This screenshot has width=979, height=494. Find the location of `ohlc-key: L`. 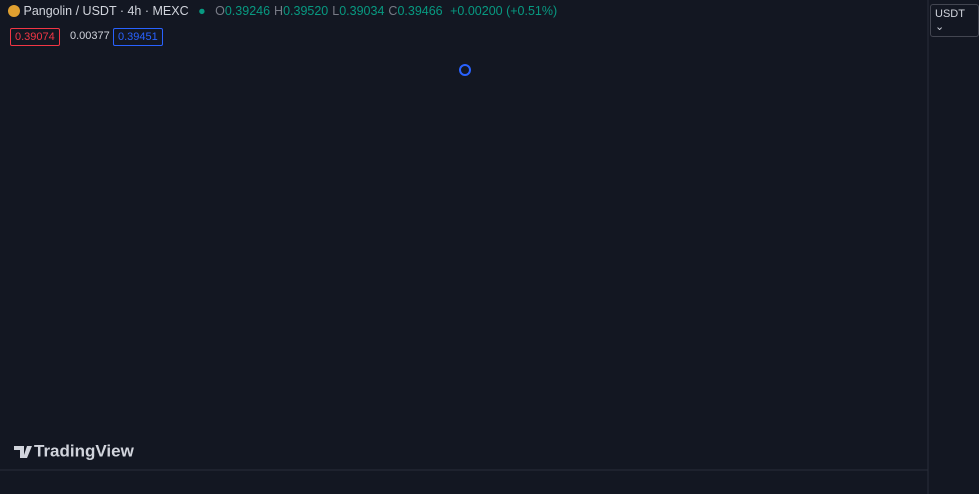

ohlc-key: L is located at coordinates (336, 11).